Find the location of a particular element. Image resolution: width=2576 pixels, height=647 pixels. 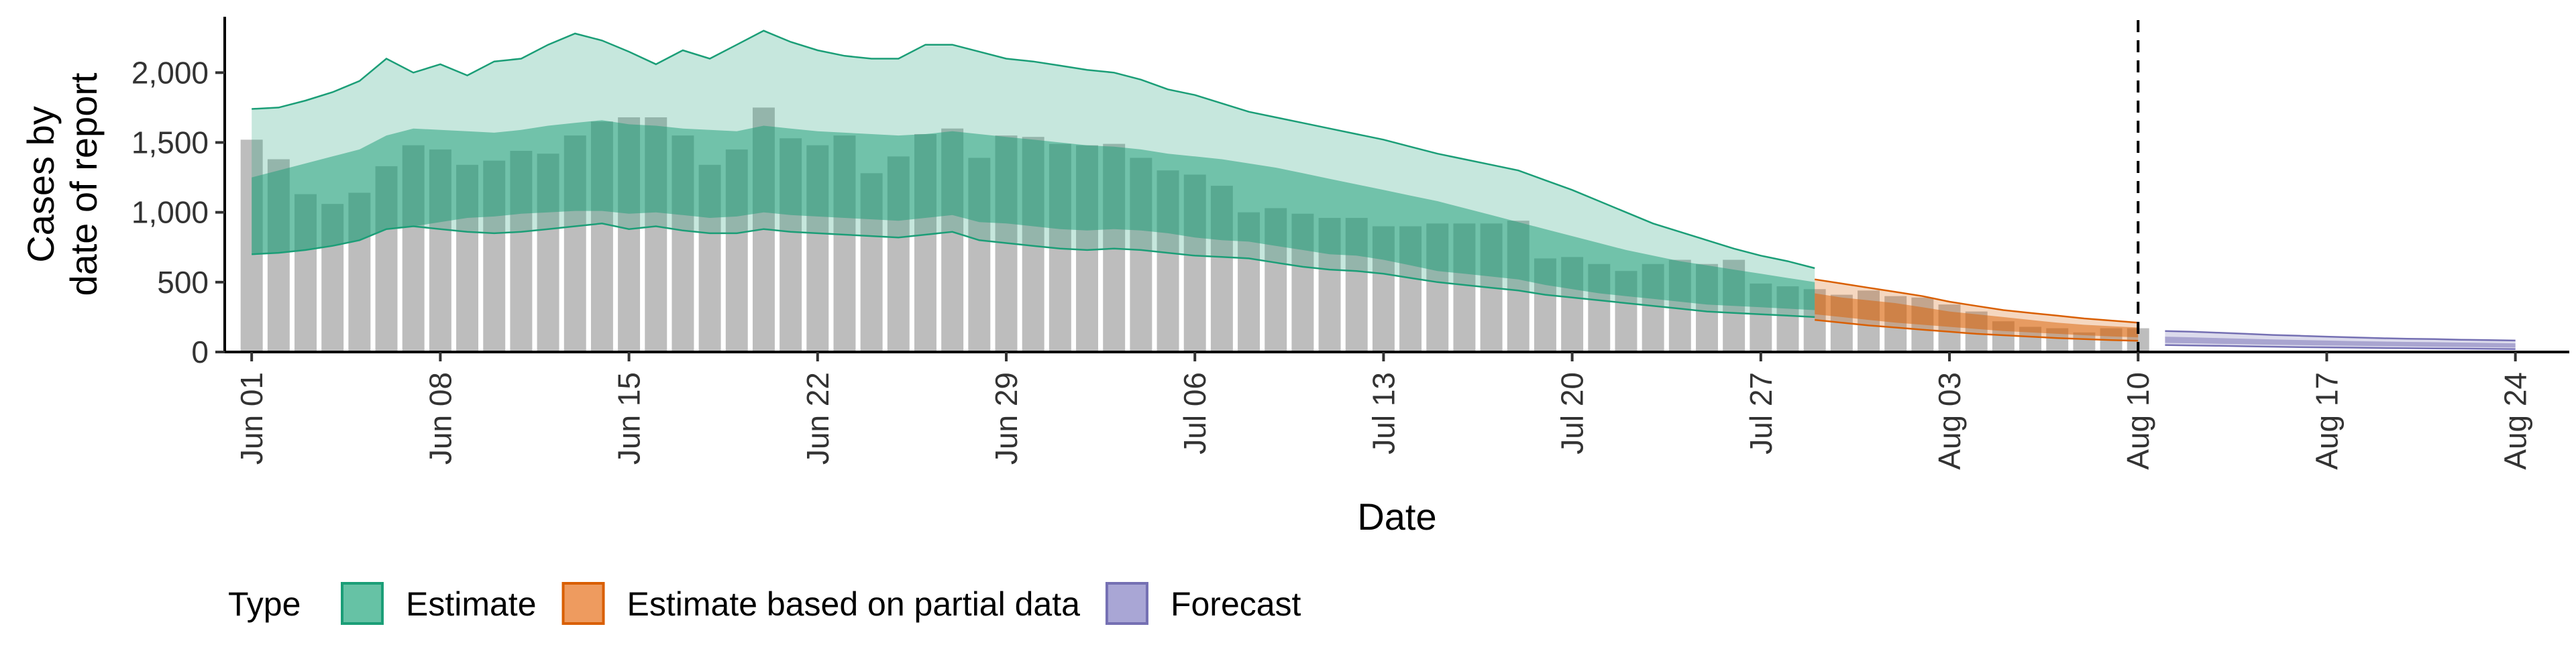

legend-title: Type is located at coordinates (264, 604).